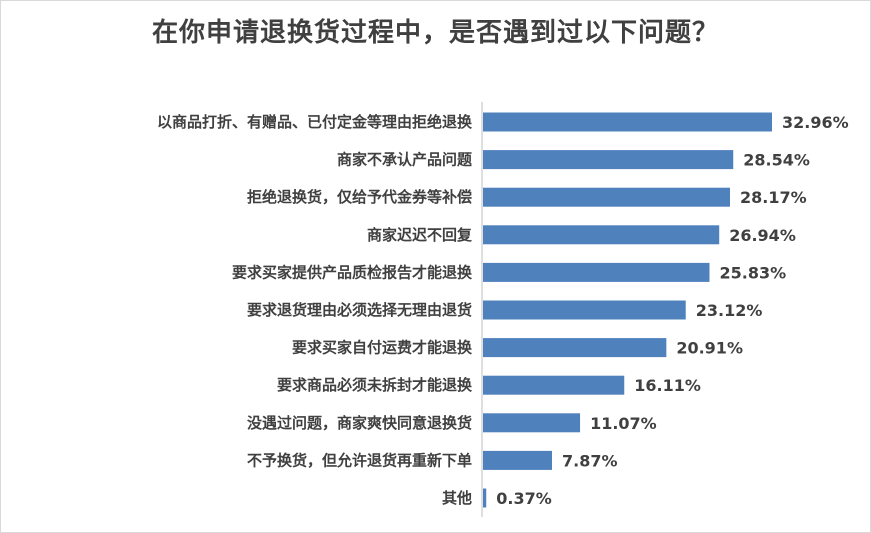 The image size is (871, 533). What do you see at coordinates (590, 460) in the screenshot?
I see `value-label: 7.87%` at bounding box center [590, 460].